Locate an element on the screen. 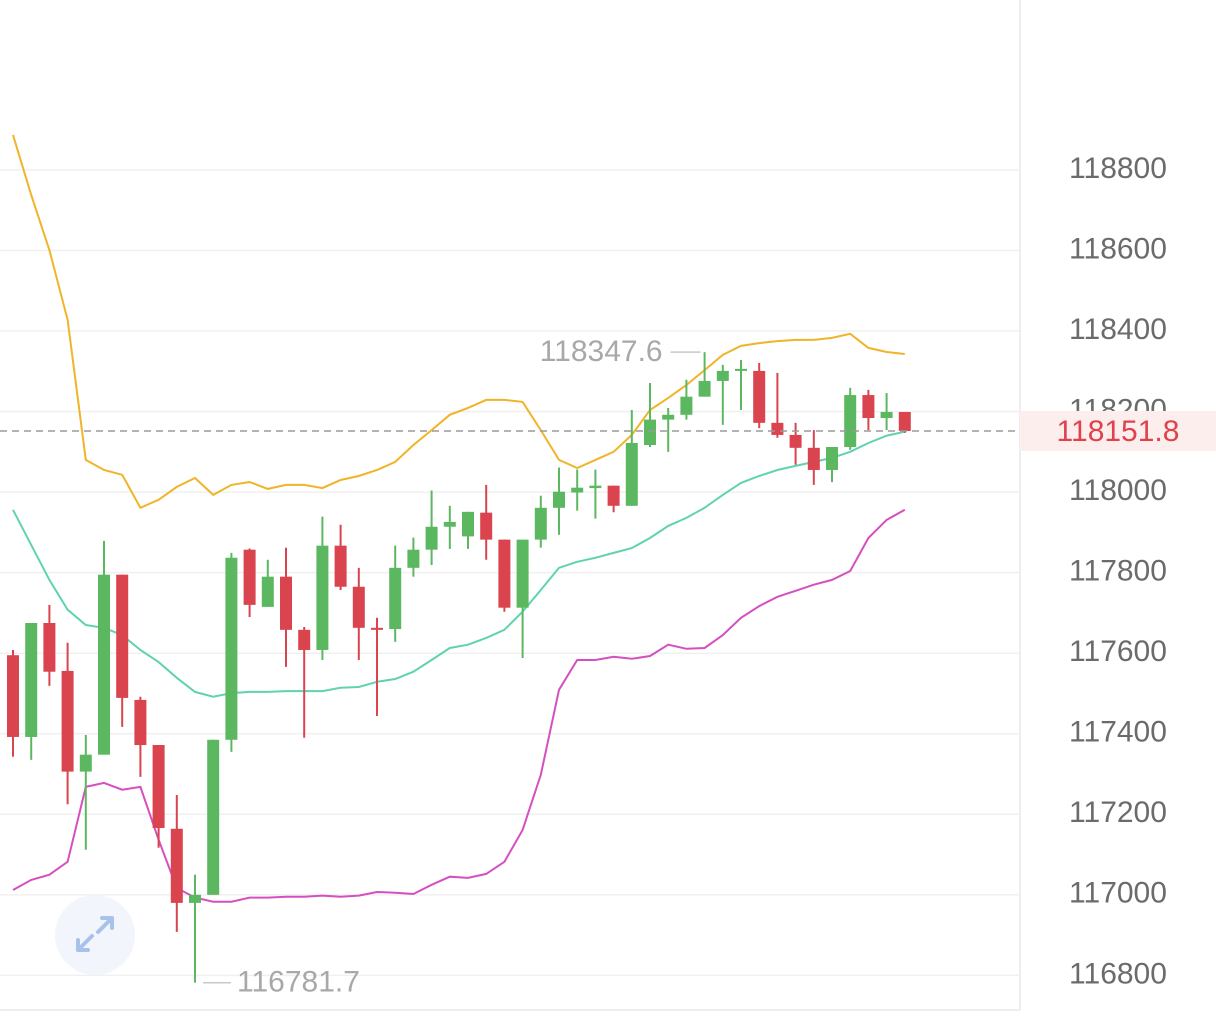  y-tick-label: 118400 is located at coordinates (1118, 329).